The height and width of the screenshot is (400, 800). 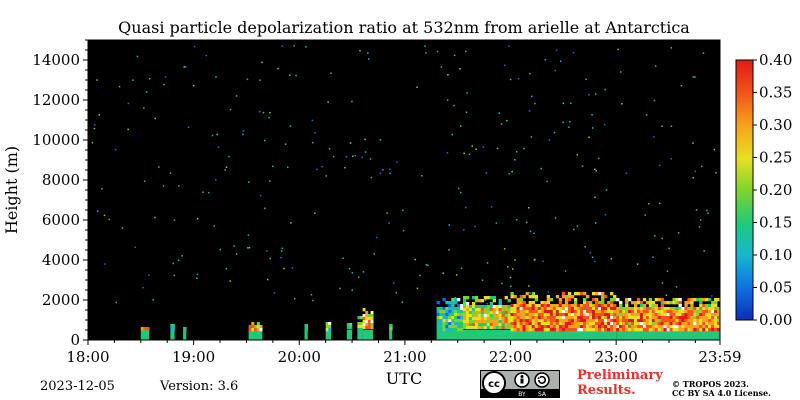 I want to click on cc-license-badge: cc BY SA, so click(x=520, y=384).